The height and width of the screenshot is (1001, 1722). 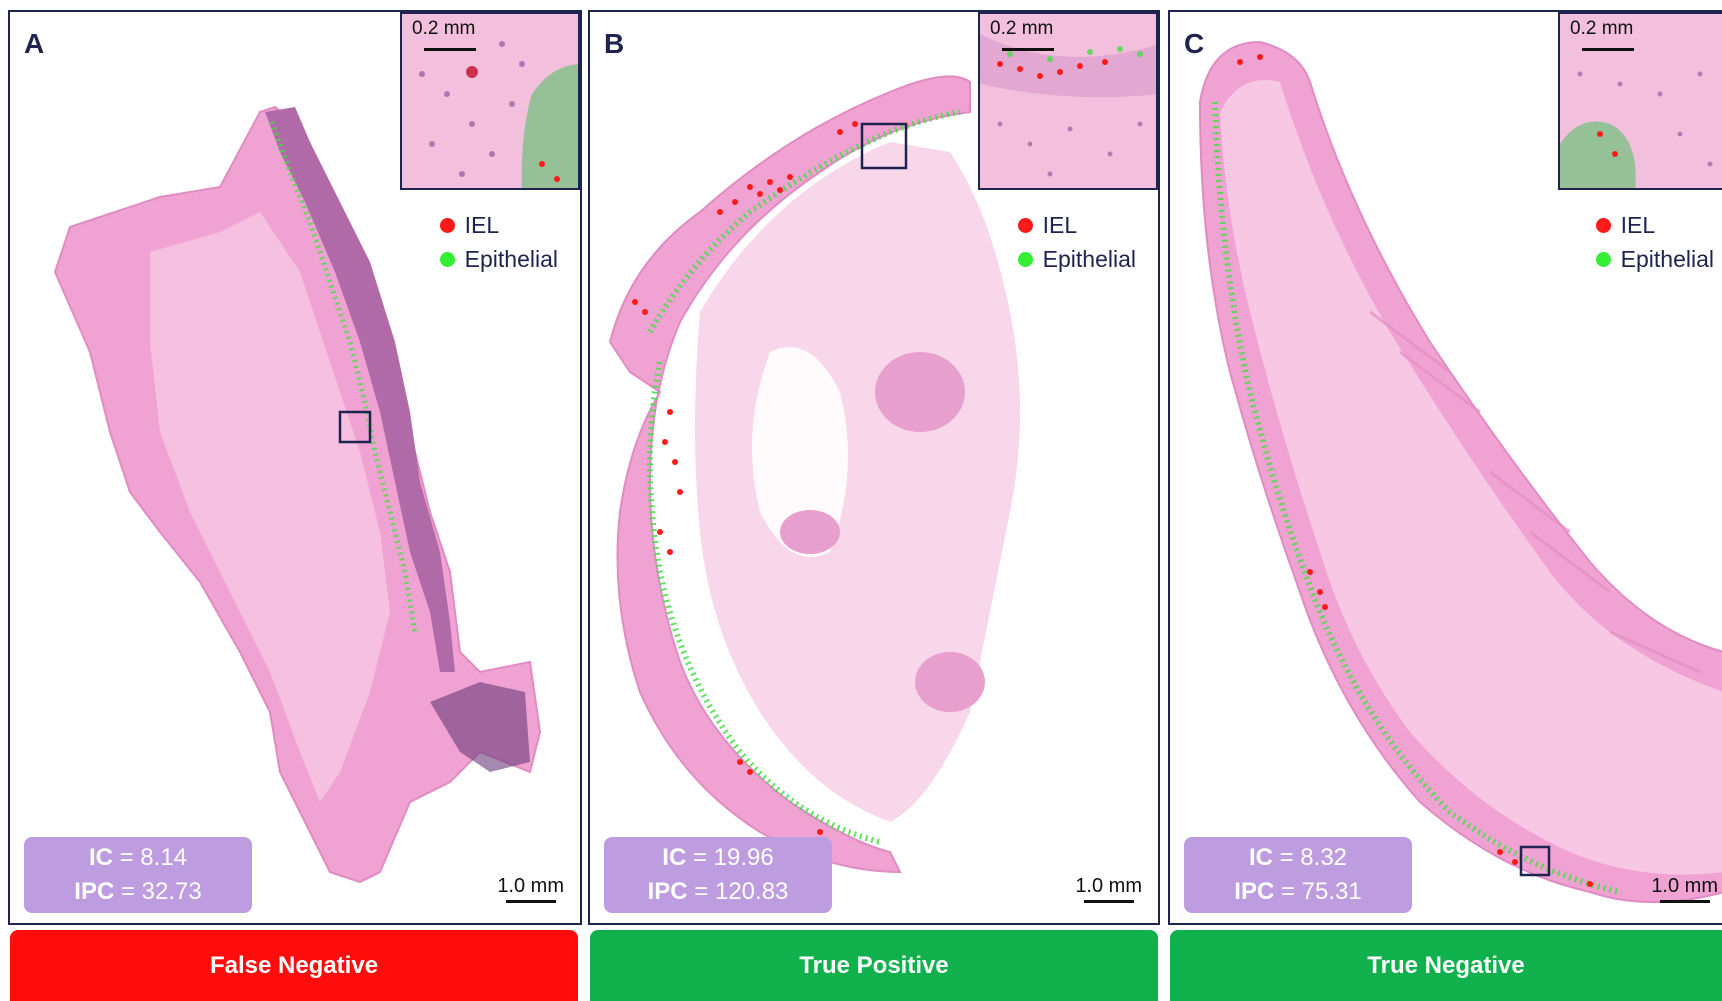 I want to click on stats-box: IC = 8.32 IPC = 75.31, so click(x=1298, y=875).